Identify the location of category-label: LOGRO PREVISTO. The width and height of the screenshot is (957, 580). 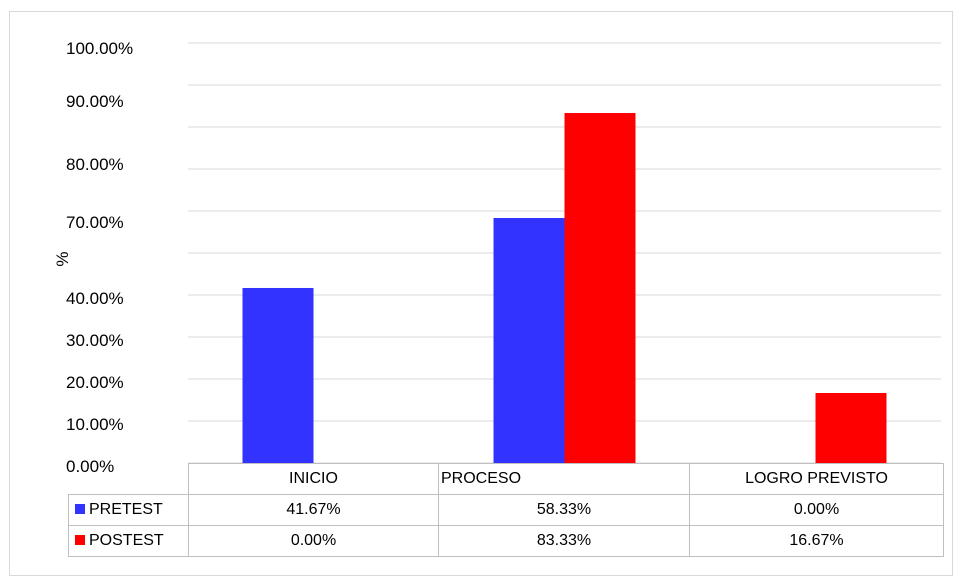
(816, 479).